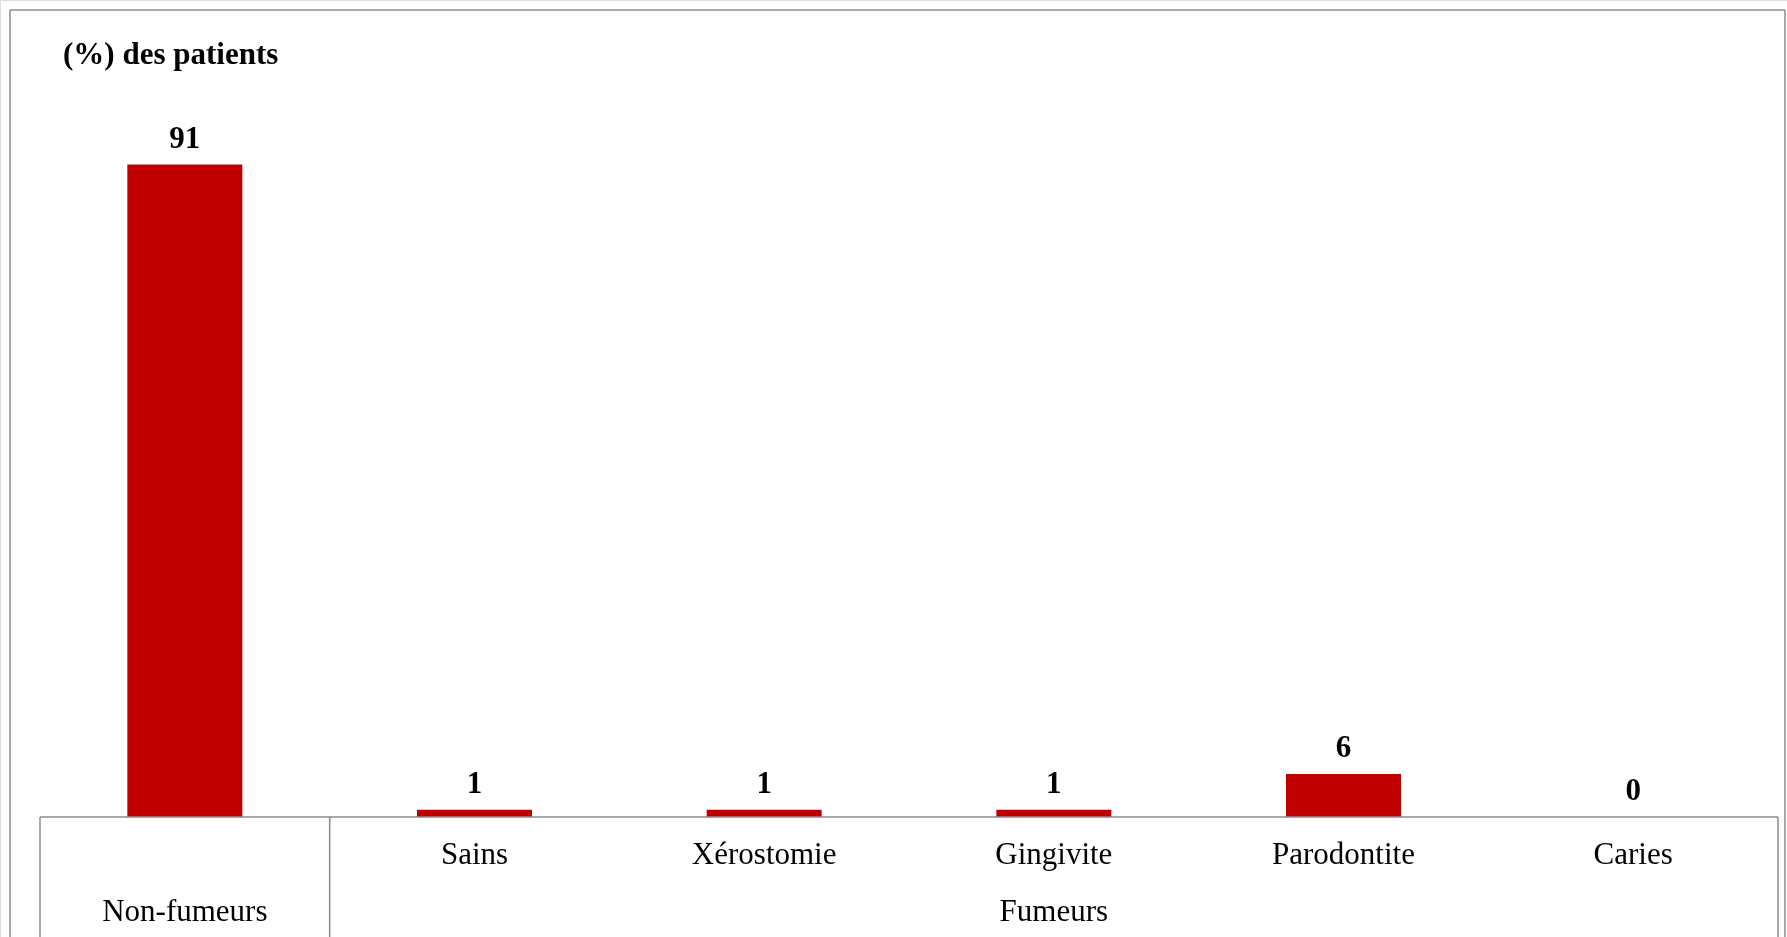 The height and width of the screenshot is (937, 1787). Describe the element at coordinates (1633, 853) in the screenshot. I see `x-tick-label: Caries` at that location.